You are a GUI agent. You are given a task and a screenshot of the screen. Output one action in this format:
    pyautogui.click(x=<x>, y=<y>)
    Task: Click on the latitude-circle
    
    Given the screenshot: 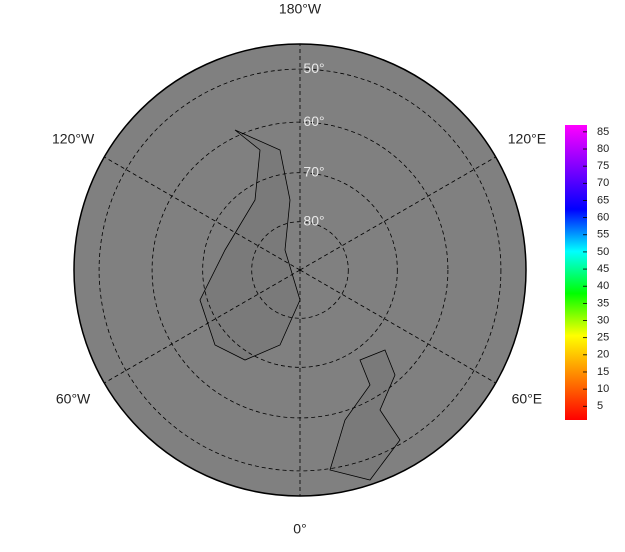 What is the action you would take?
    pyautogui.click(x=300, y=270)
    